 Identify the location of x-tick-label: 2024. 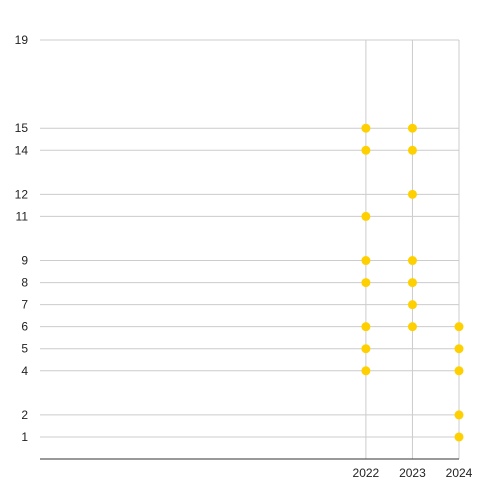
(459, 473).